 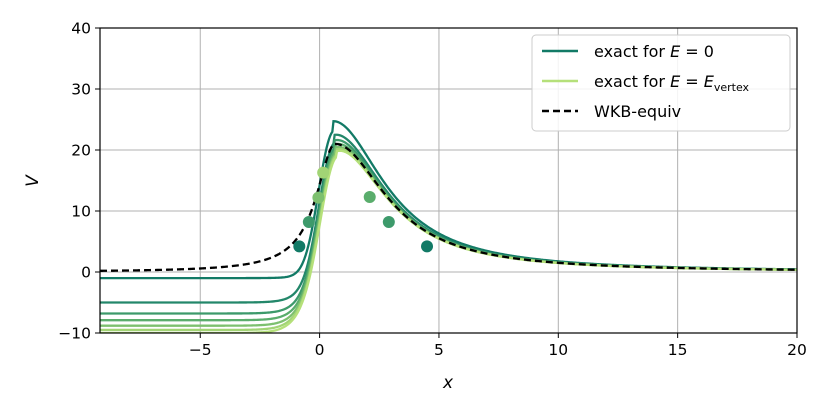 What do you see at coordinates (654, 51) in the screenshot?
I see `legend-label-exact-e0: exact for E = 0` at bounding box center [654, 51].